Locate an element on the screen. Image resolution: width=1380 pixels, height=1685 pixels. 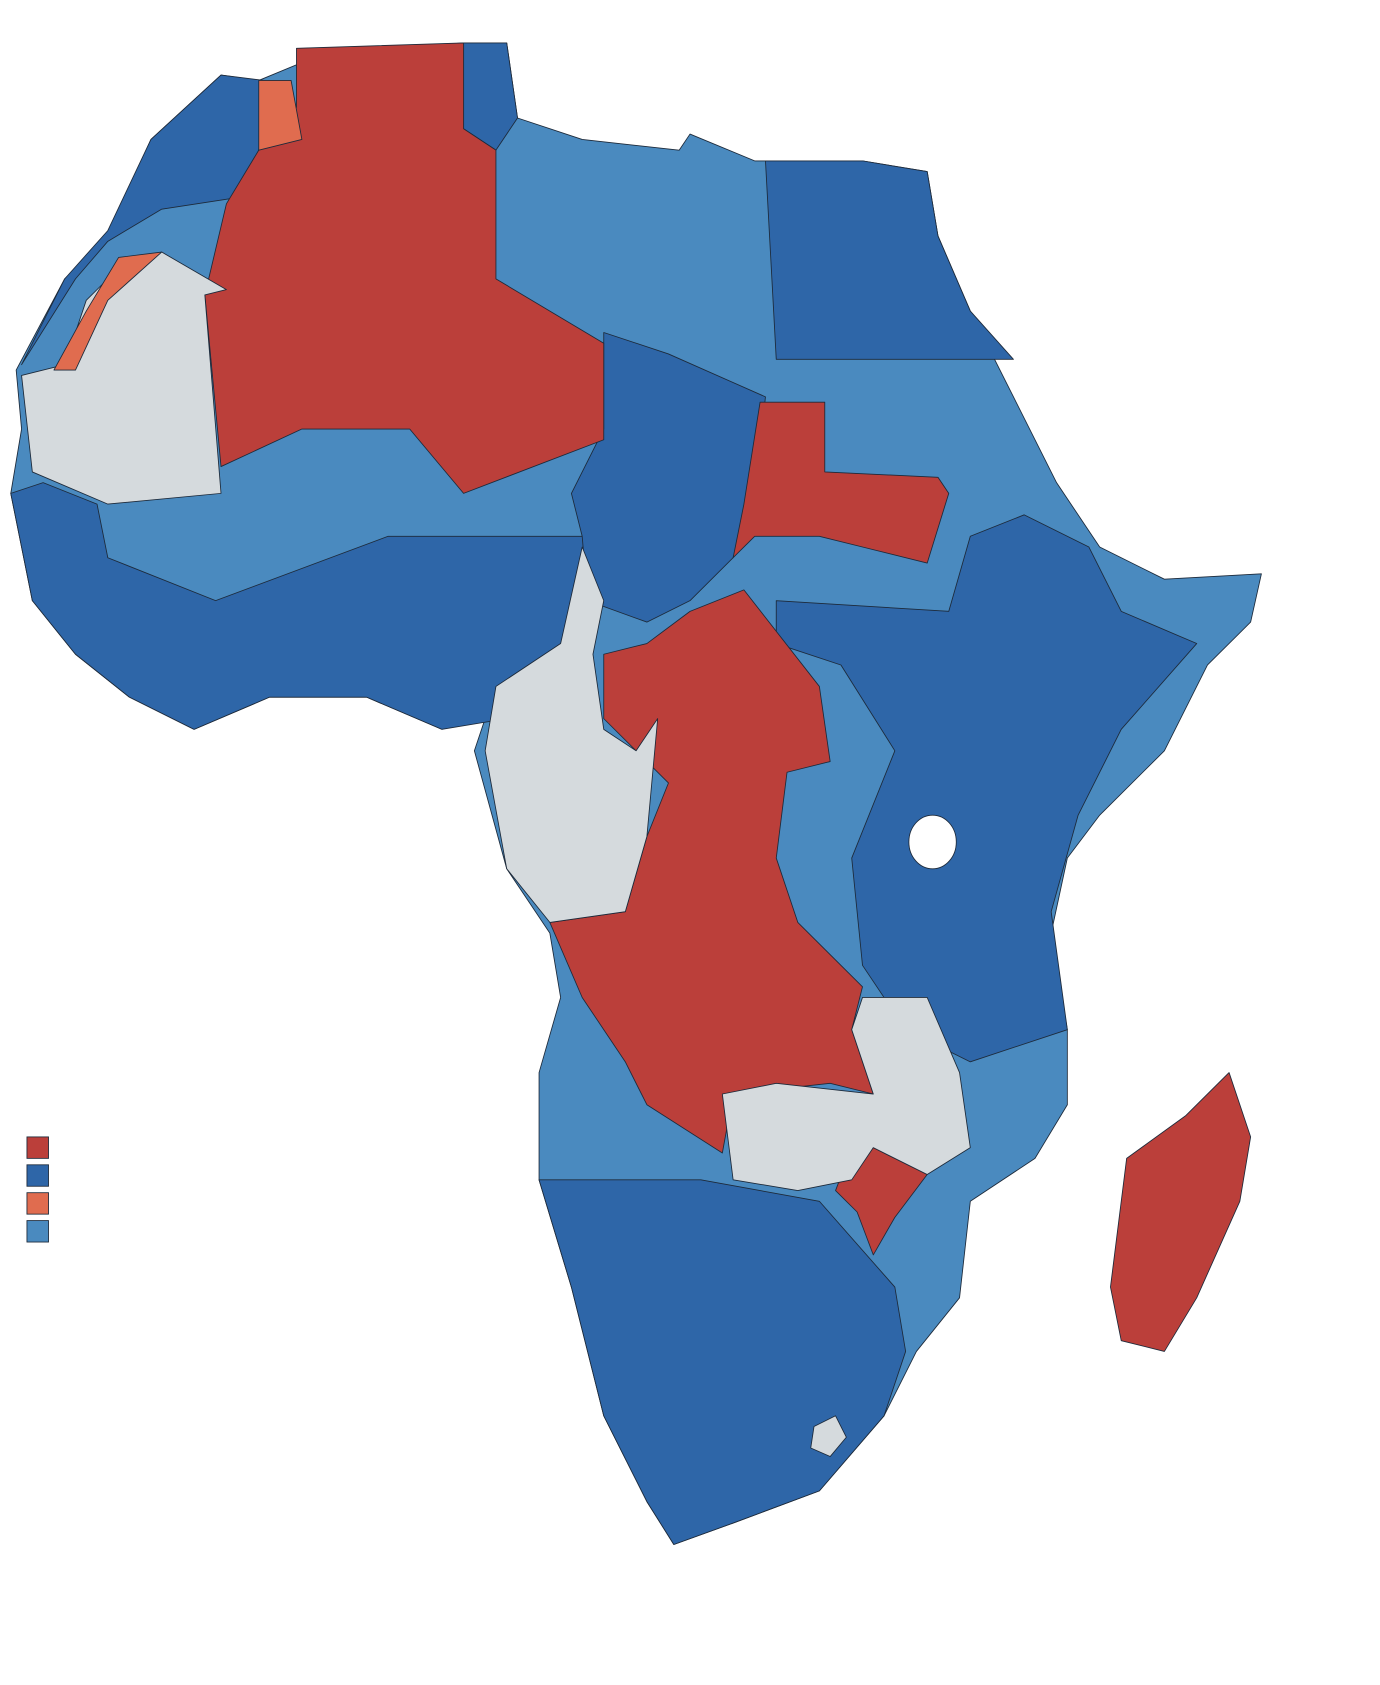
lake is located at coordinates (932, 842).